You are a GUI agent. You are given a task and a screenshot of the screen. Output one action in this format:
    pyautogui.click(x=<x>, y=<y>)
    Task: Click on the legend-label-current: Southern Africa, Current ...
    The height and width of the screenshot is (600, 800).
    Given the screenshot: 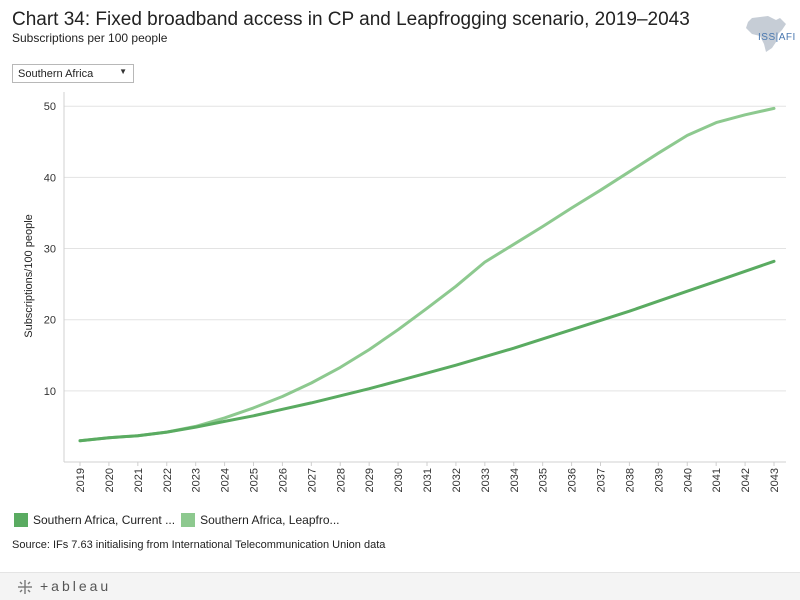 What is the action you would take?
    pyautogui.click(x=104, y=520)
    